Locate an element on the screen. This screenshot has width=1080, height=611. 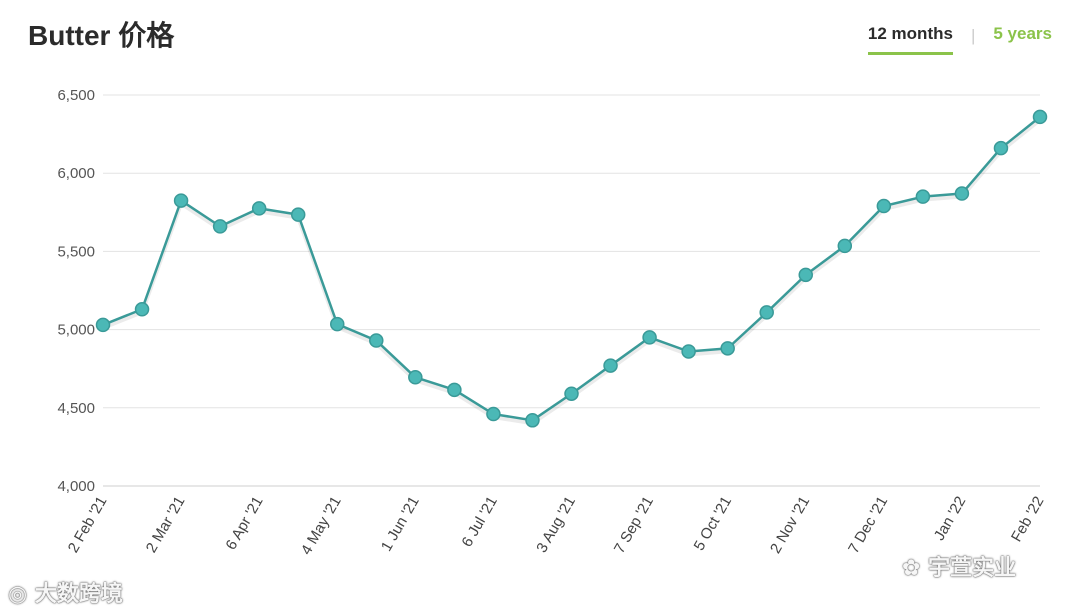
wechat-icon: ✿ is located at coordinates (911, 568).